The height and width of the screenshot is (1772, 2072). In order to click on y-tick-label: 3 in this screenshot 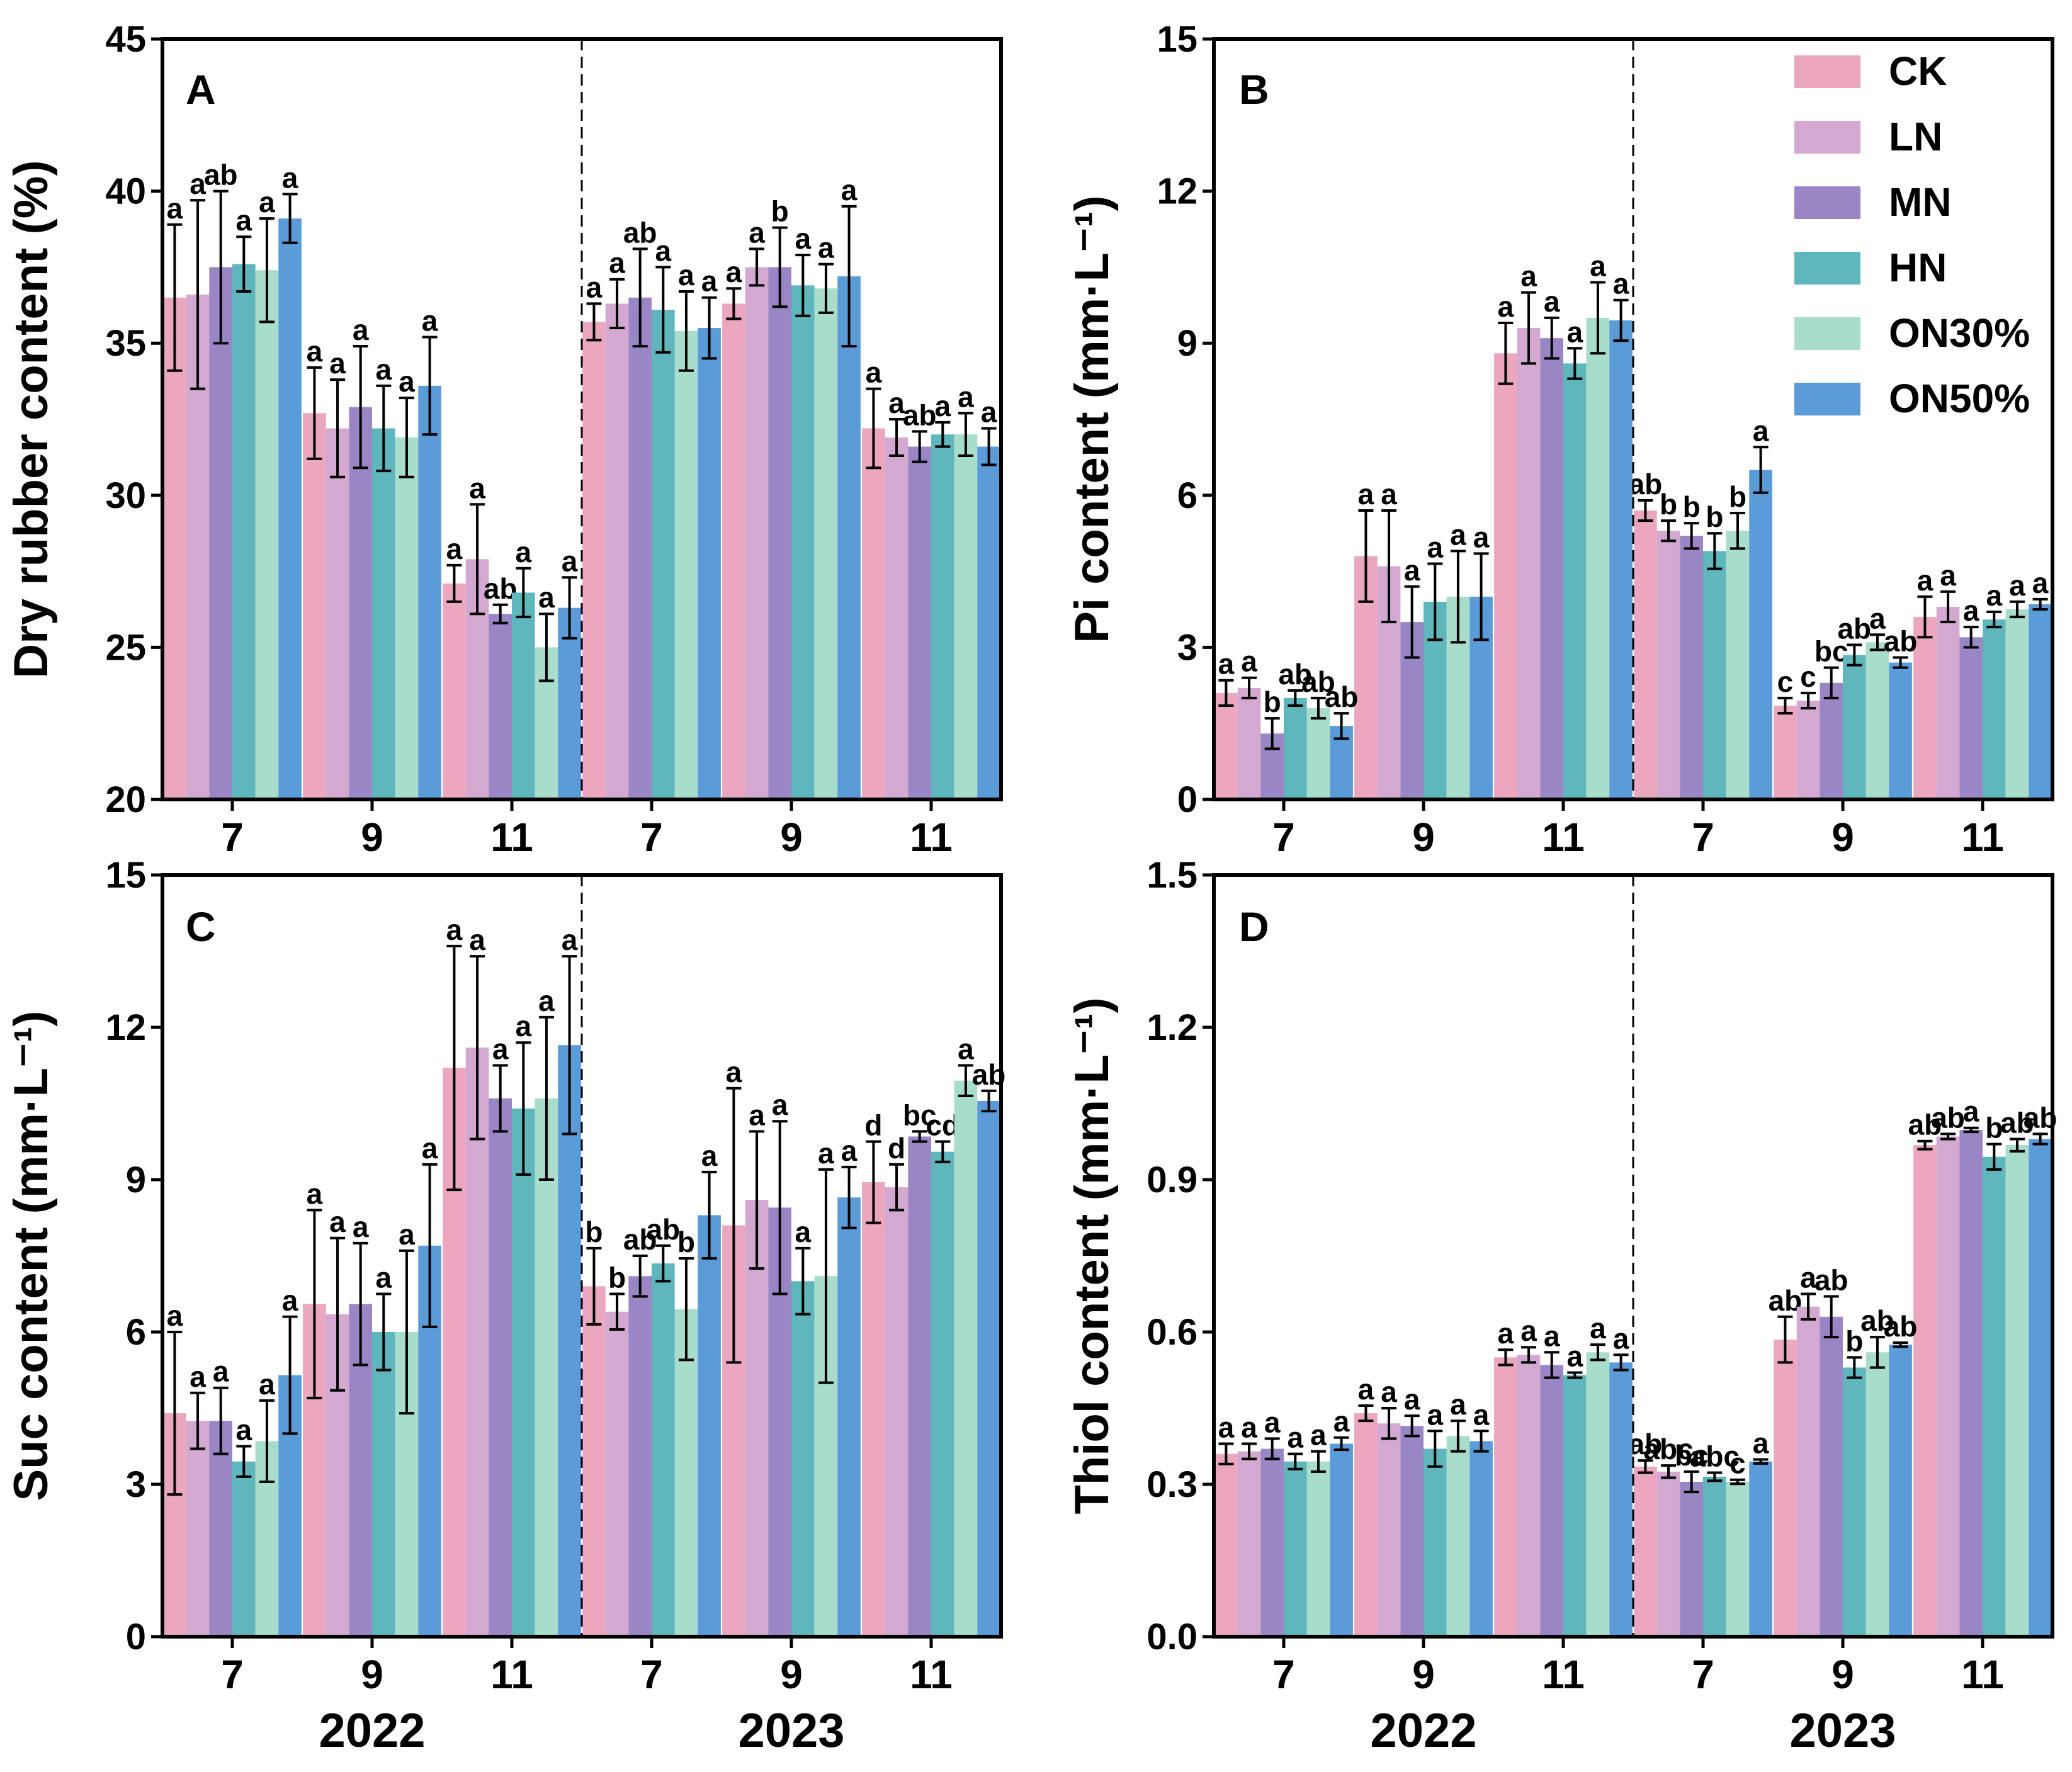, I will do `click(1187, 648)`.